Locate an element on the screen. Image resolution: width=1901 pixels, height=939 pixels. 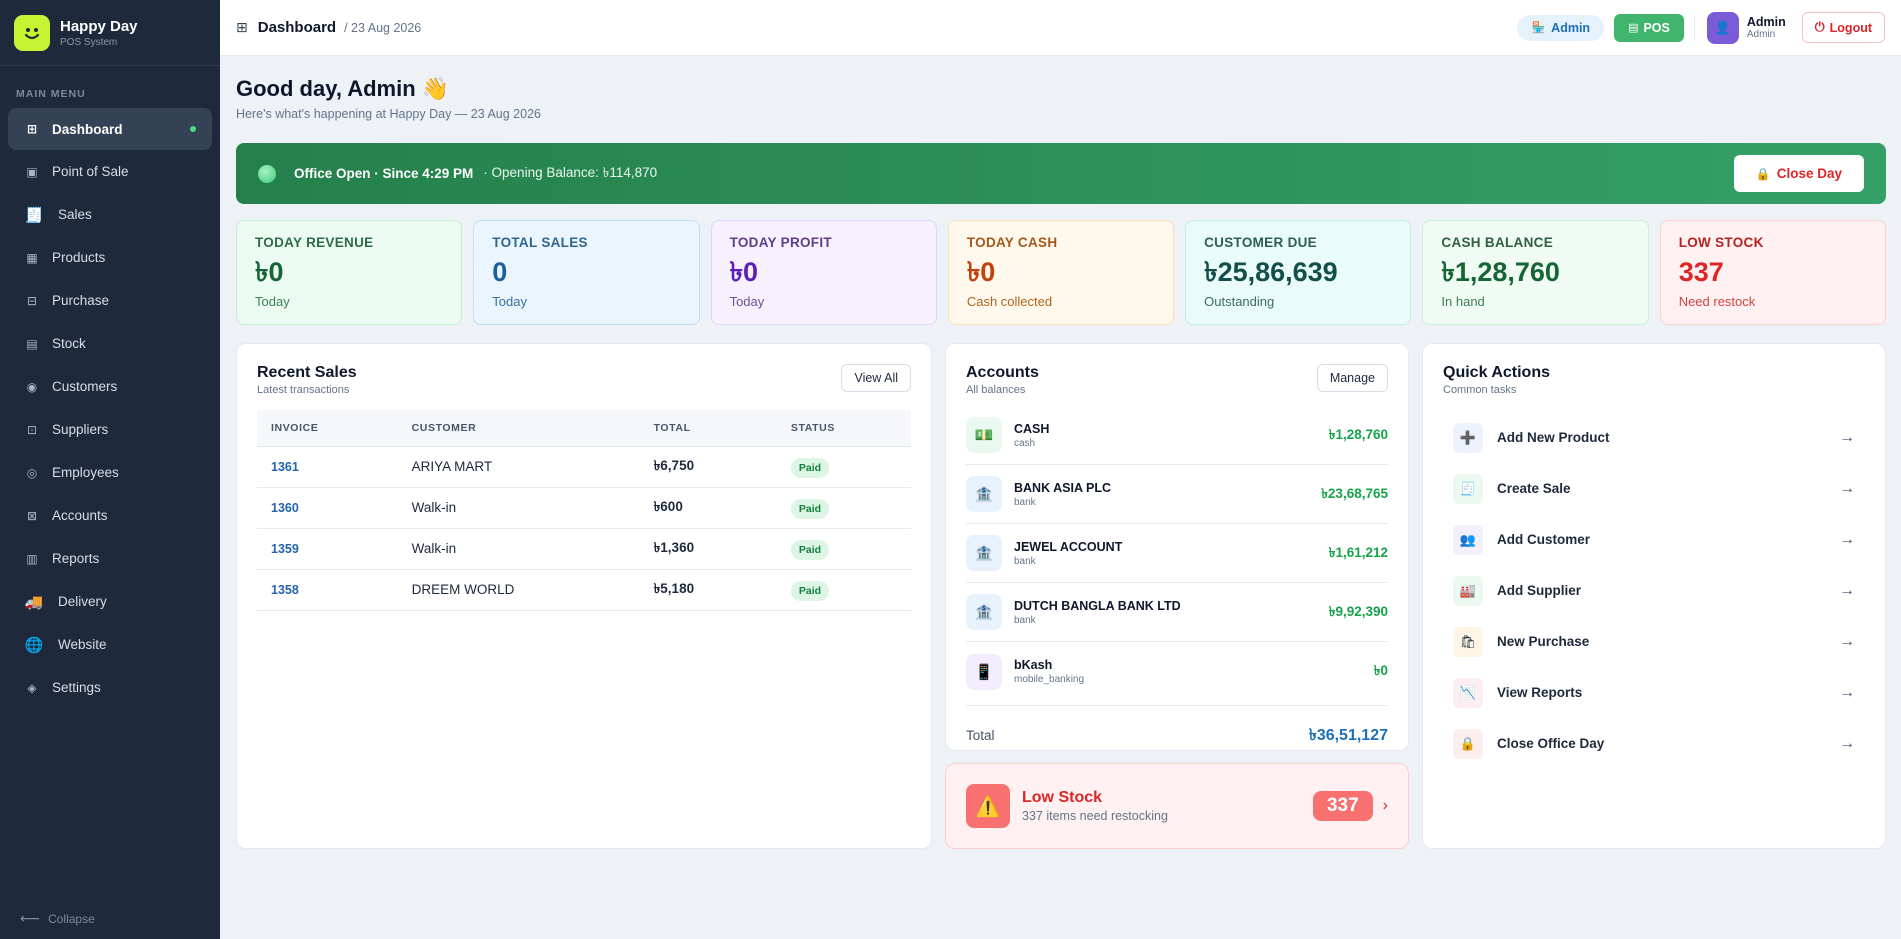
brand: Happy Day POS System is located at coordinates (110, 33).